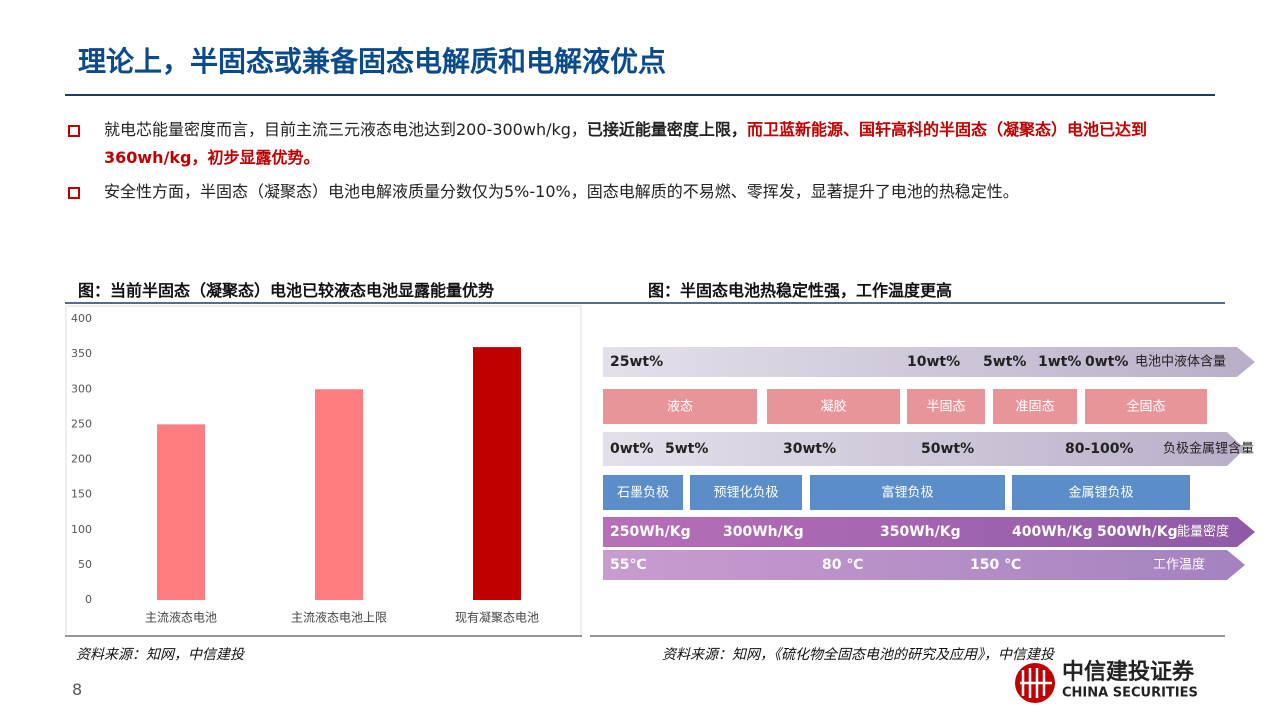 This screenshot has height=720, width=1280. Describe the element at coordinates (650, 532) in the screenshot. I see `band-label: 250Wh/Kg` at that location.